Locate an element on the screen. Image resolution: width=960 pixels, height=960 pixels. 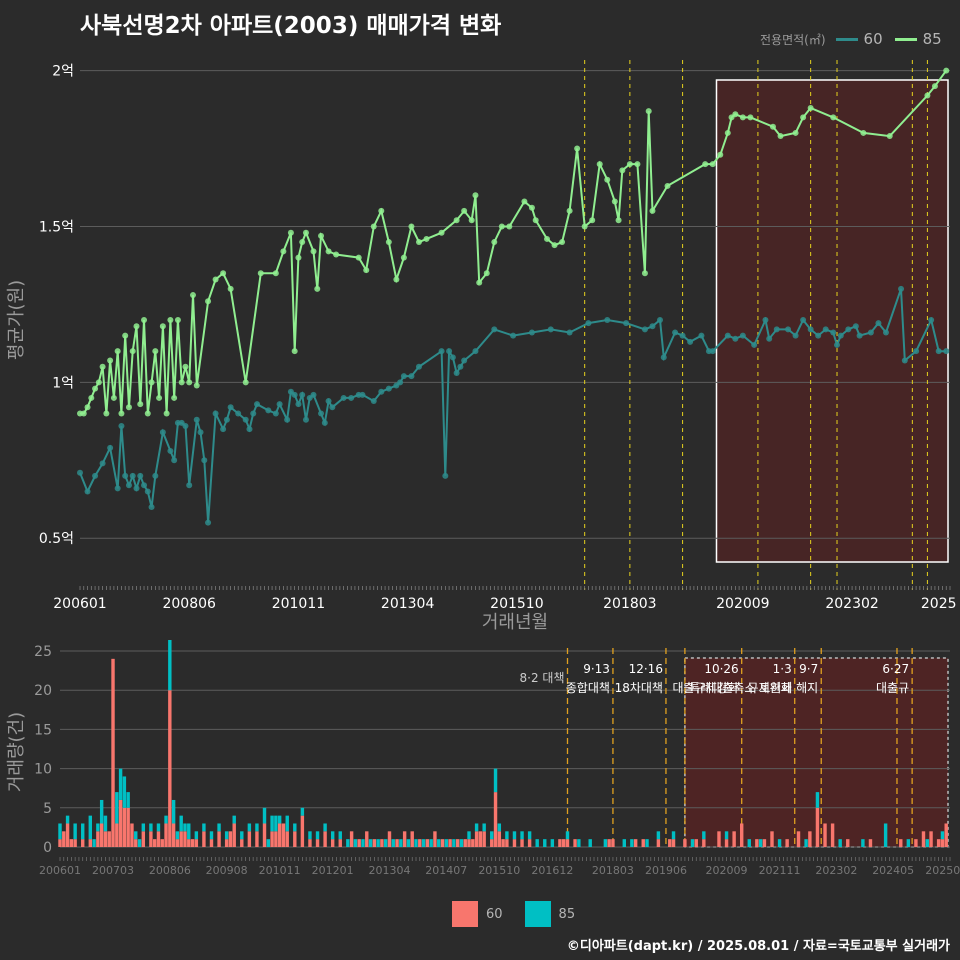
legend-swatch-60-bar is located at coordinates (465, 914).